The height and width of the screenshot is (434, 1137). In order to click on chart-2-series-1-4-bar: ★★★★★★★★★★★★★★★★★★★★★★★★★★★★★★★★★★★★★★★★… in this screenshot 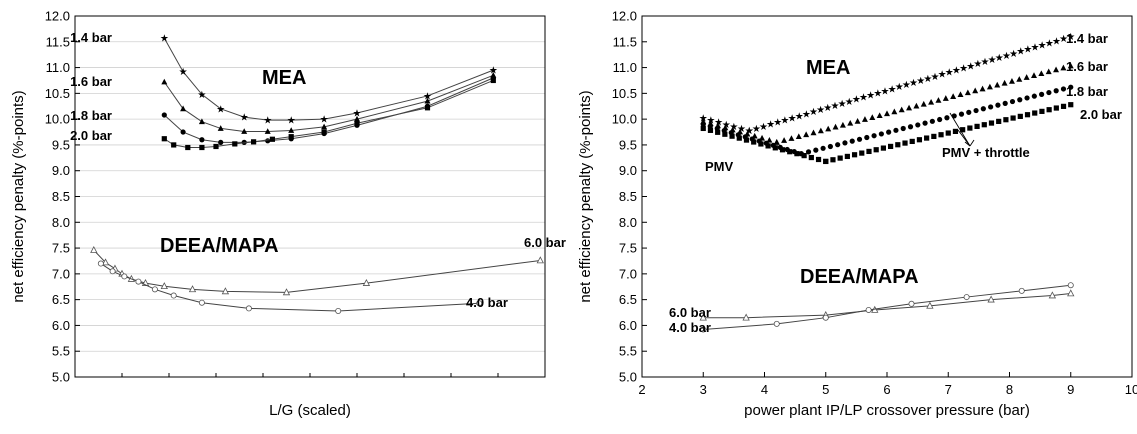, I will do `click(887, 84)`.